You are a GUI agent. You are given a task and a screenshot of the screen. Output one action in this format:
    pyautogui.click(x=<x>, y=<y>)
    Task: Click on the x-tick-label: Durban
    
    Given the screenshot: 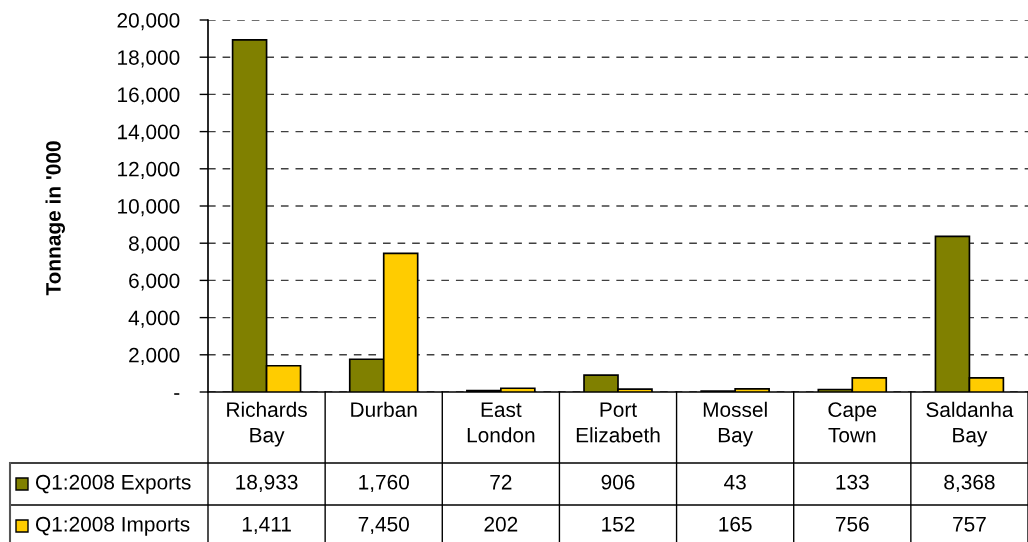 What is the action you would take?
    pyautogui.click(x=384, y=409)
    